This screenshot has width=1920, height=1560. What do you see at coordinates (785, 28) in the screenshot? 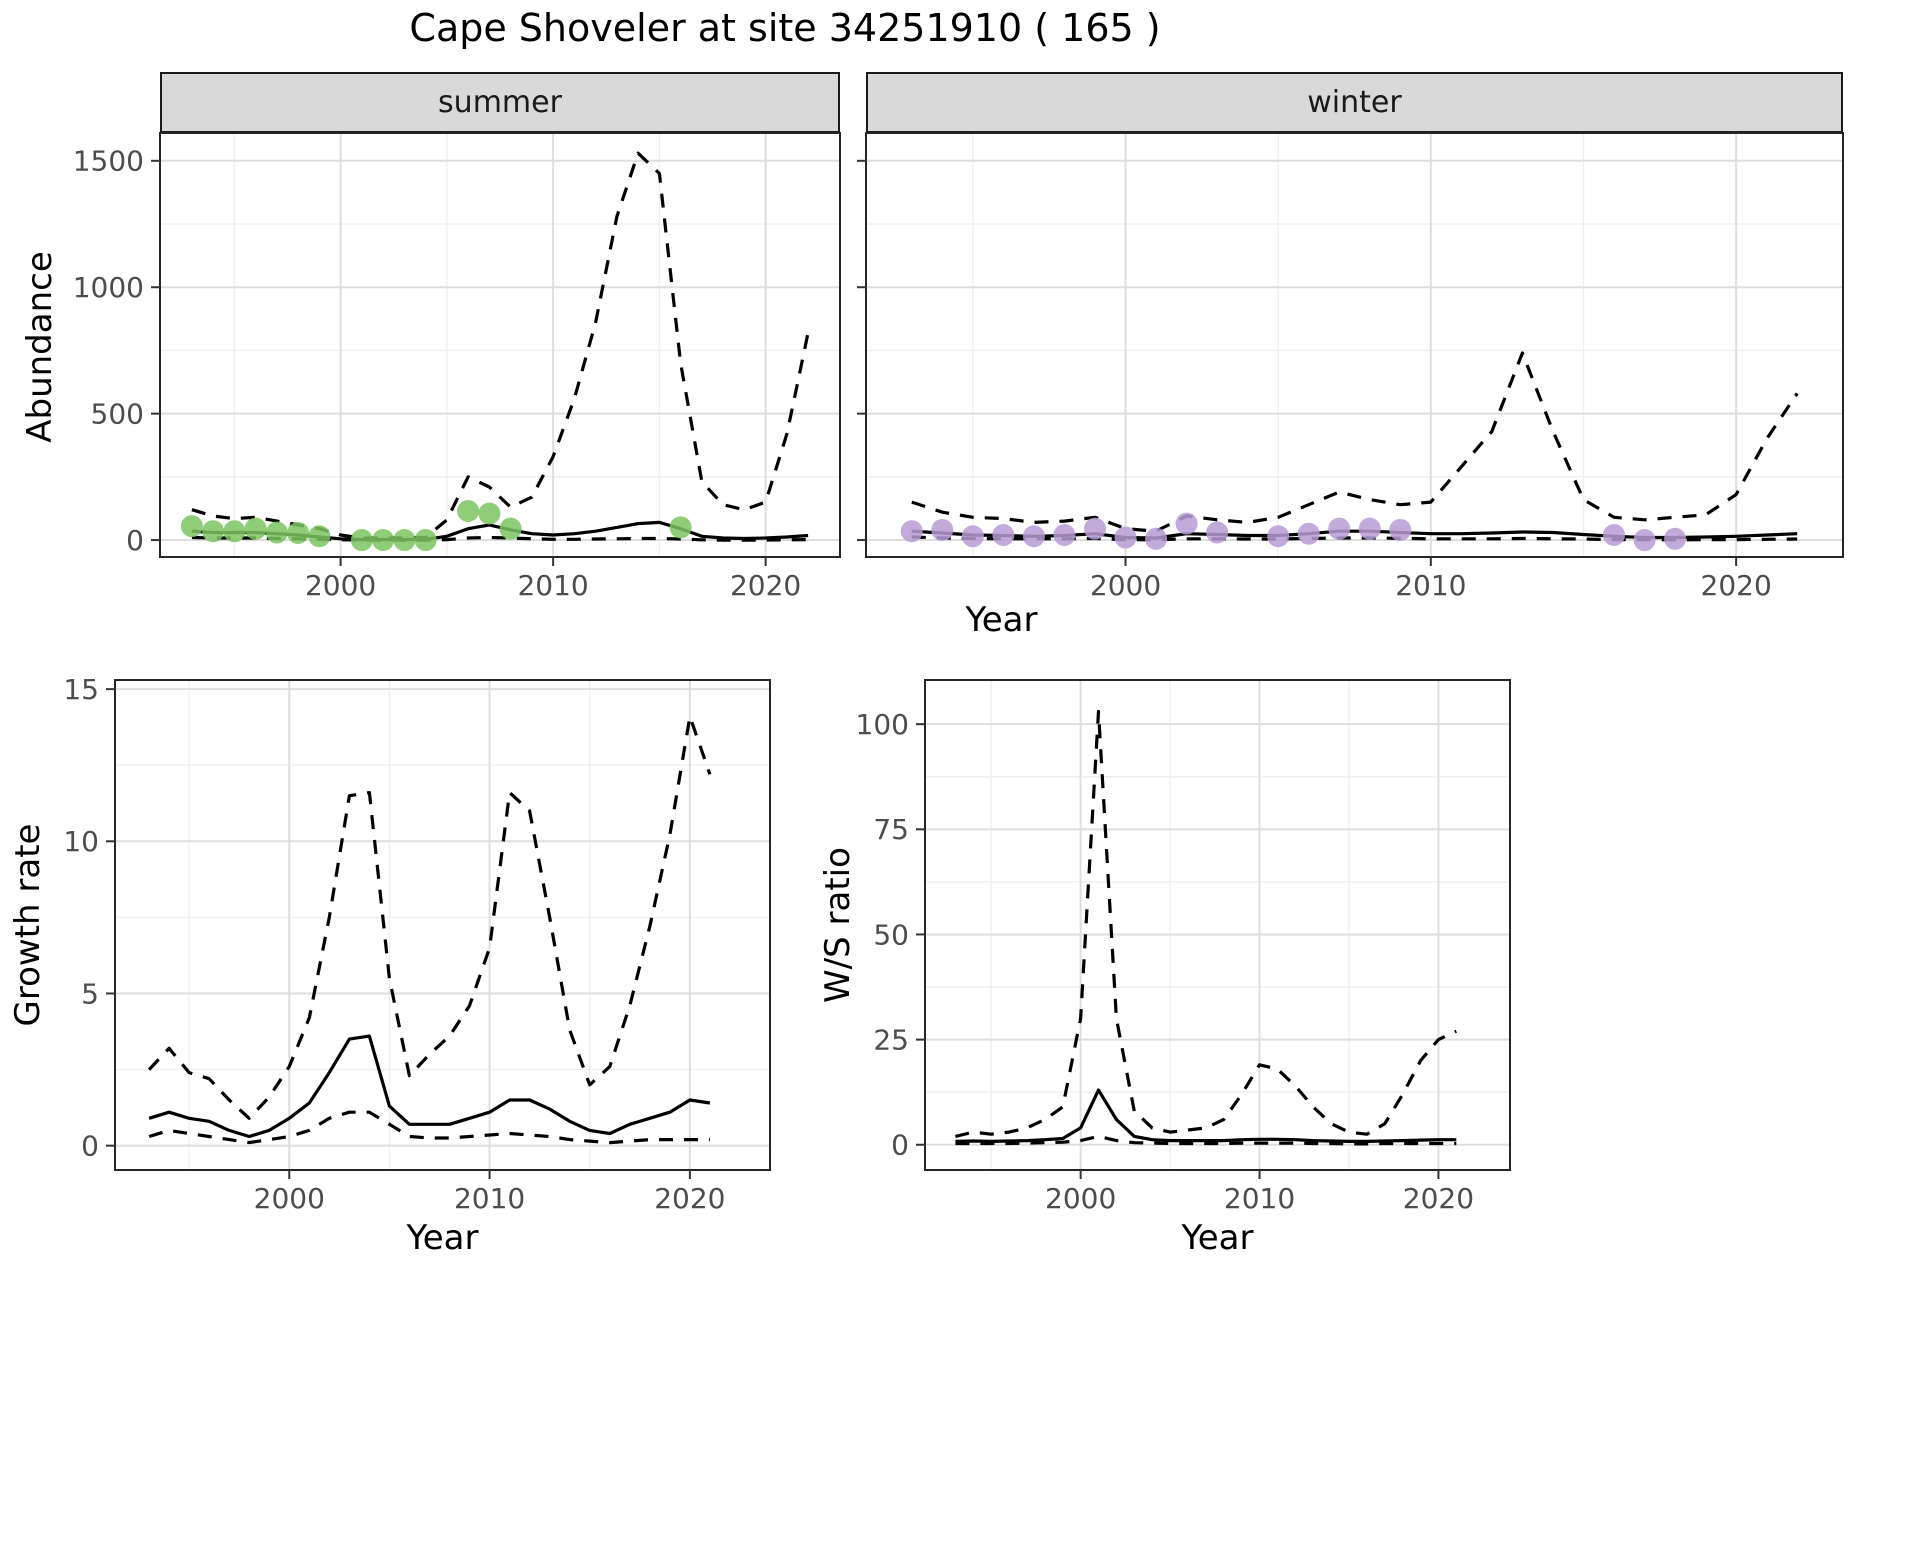
I see `chart-title: Cape Shoveler at site 34251910 ( 165 )` at bounding box center [785, 28].